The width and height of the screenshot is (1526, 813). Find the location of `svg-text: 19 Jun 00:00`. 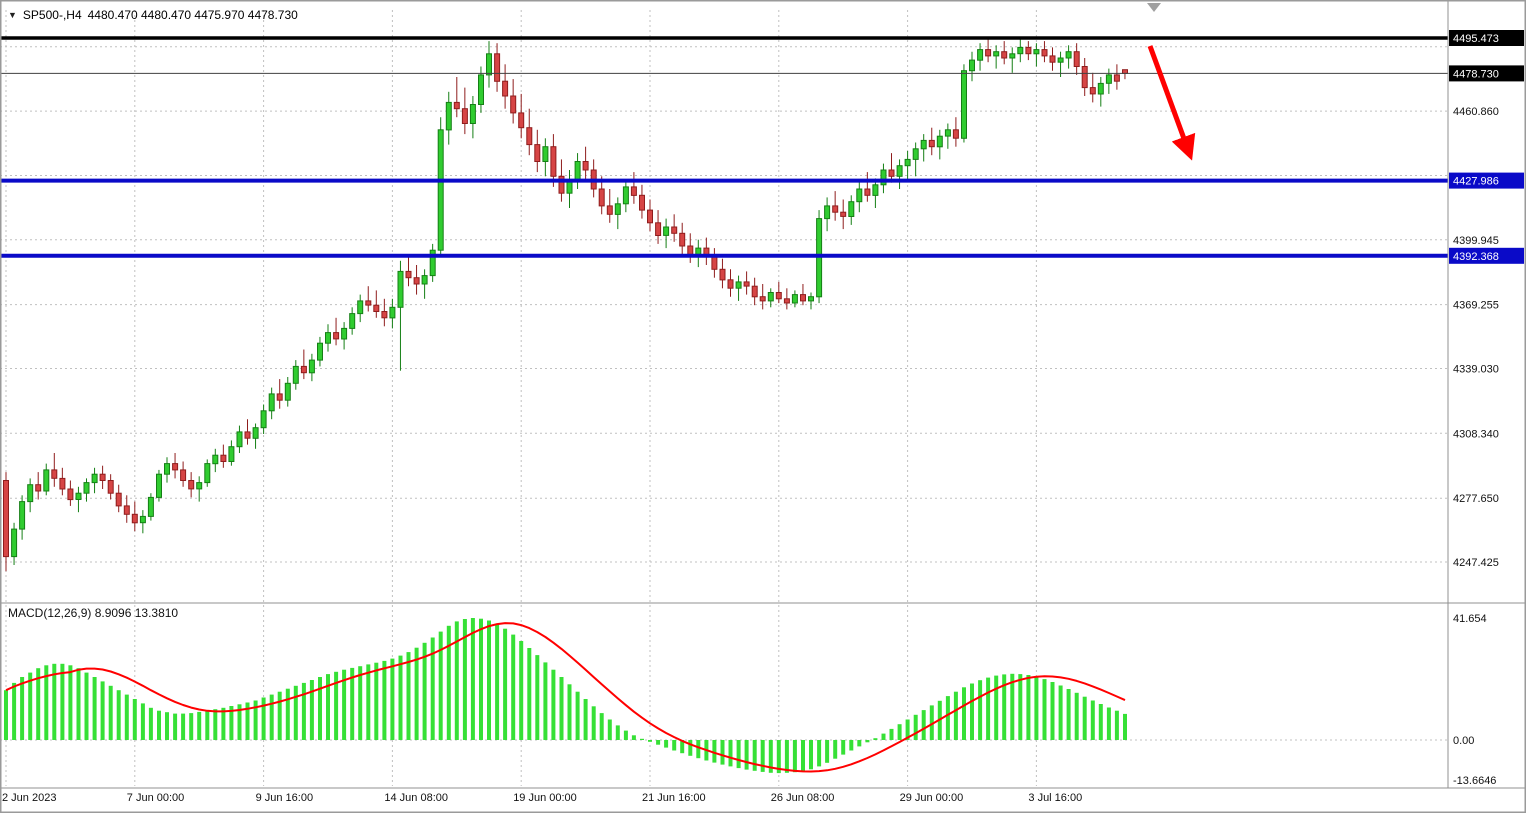

svg-text: 19 Jun 00:00 is located at coordinates (545, 798).